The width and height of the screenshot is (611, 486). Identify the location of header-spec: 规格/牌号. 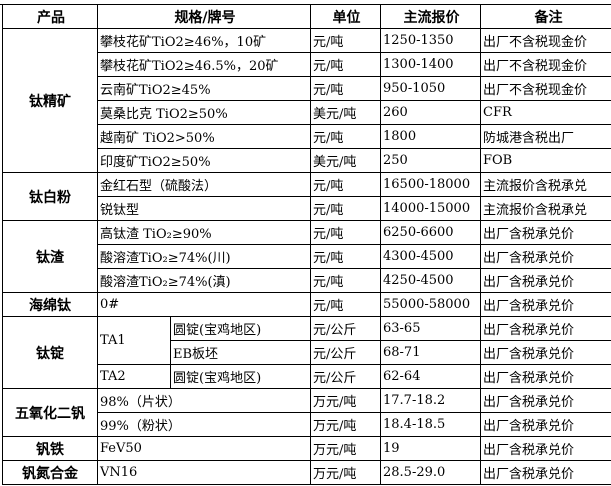
(204, 16).